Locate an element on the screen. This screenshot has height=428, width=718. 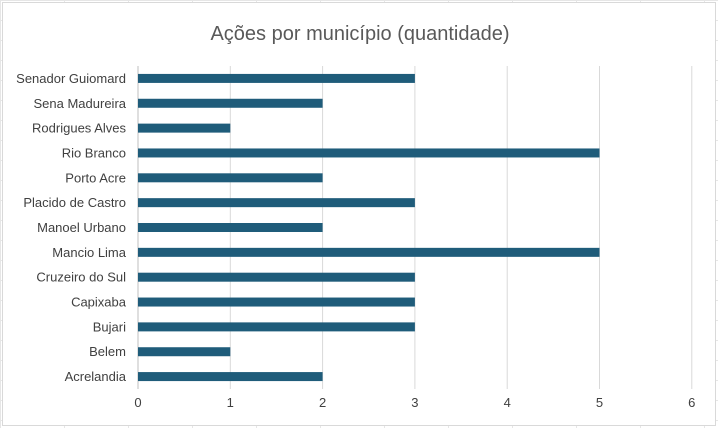
category-label: Acrelandia is located at coordinates (96, 376).